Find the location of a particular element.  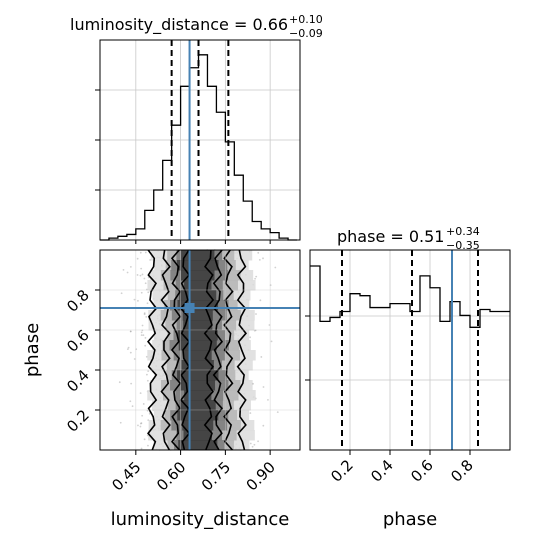

joint-contours is located at coordinates (197, 350).